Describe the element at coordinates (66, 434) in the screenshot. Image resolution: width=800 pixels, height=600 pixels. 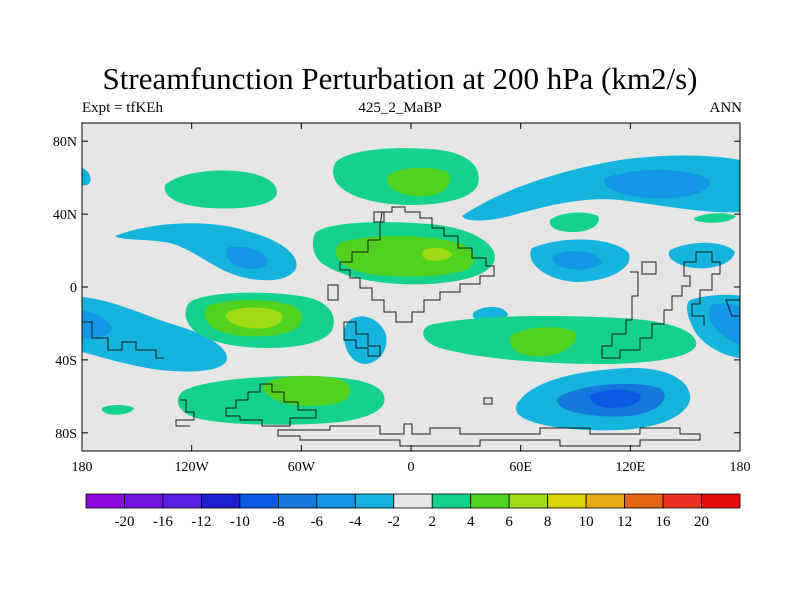
I see `lat-tick-label: 80S` at that location.